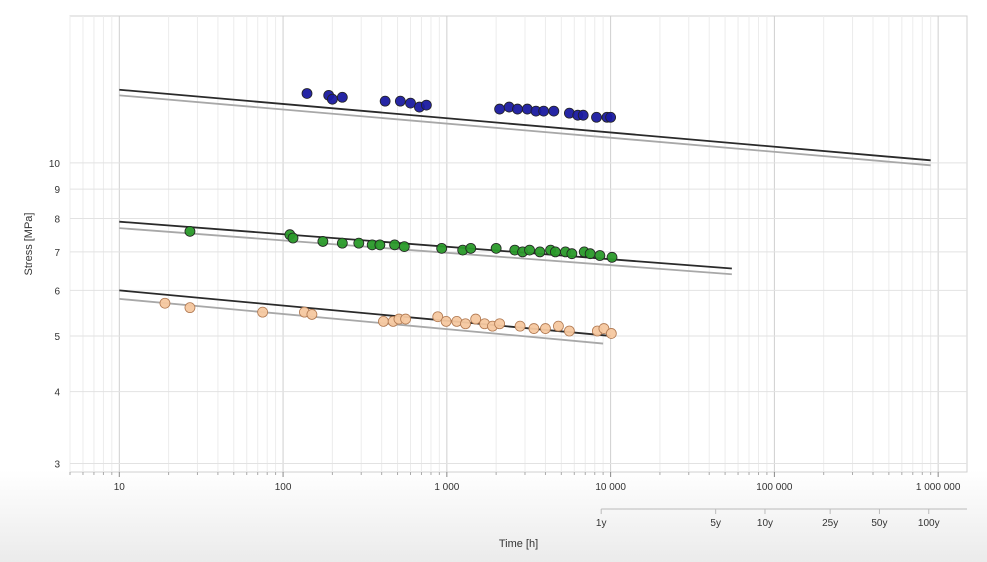 The width and height of the screenshot is (987, 562). What do you see at coordinates (57, 393) in the screenshot?
I see `y-tick-label: 4` at bounding box center [57, 393].